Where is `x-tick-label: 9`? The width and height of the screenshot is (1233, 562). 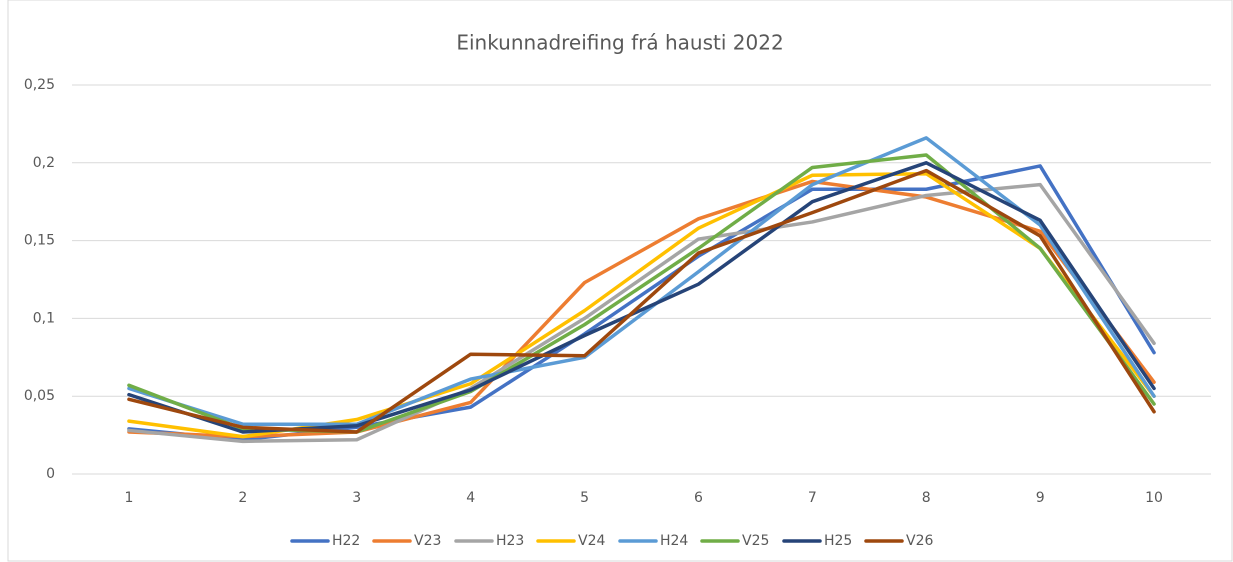
x-tick-label: 9 is located at coordinates (1040, 498).